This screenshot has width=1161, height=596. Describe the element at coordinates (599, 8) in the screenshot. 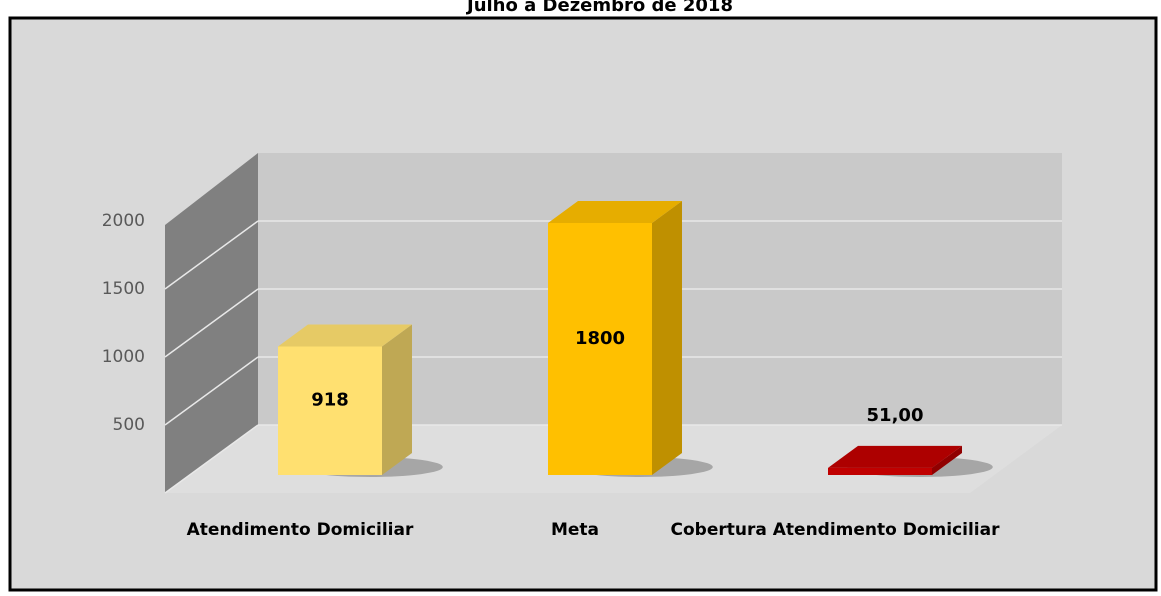

I see `chart-title: Julho a Dezembro de 2018` at that location.